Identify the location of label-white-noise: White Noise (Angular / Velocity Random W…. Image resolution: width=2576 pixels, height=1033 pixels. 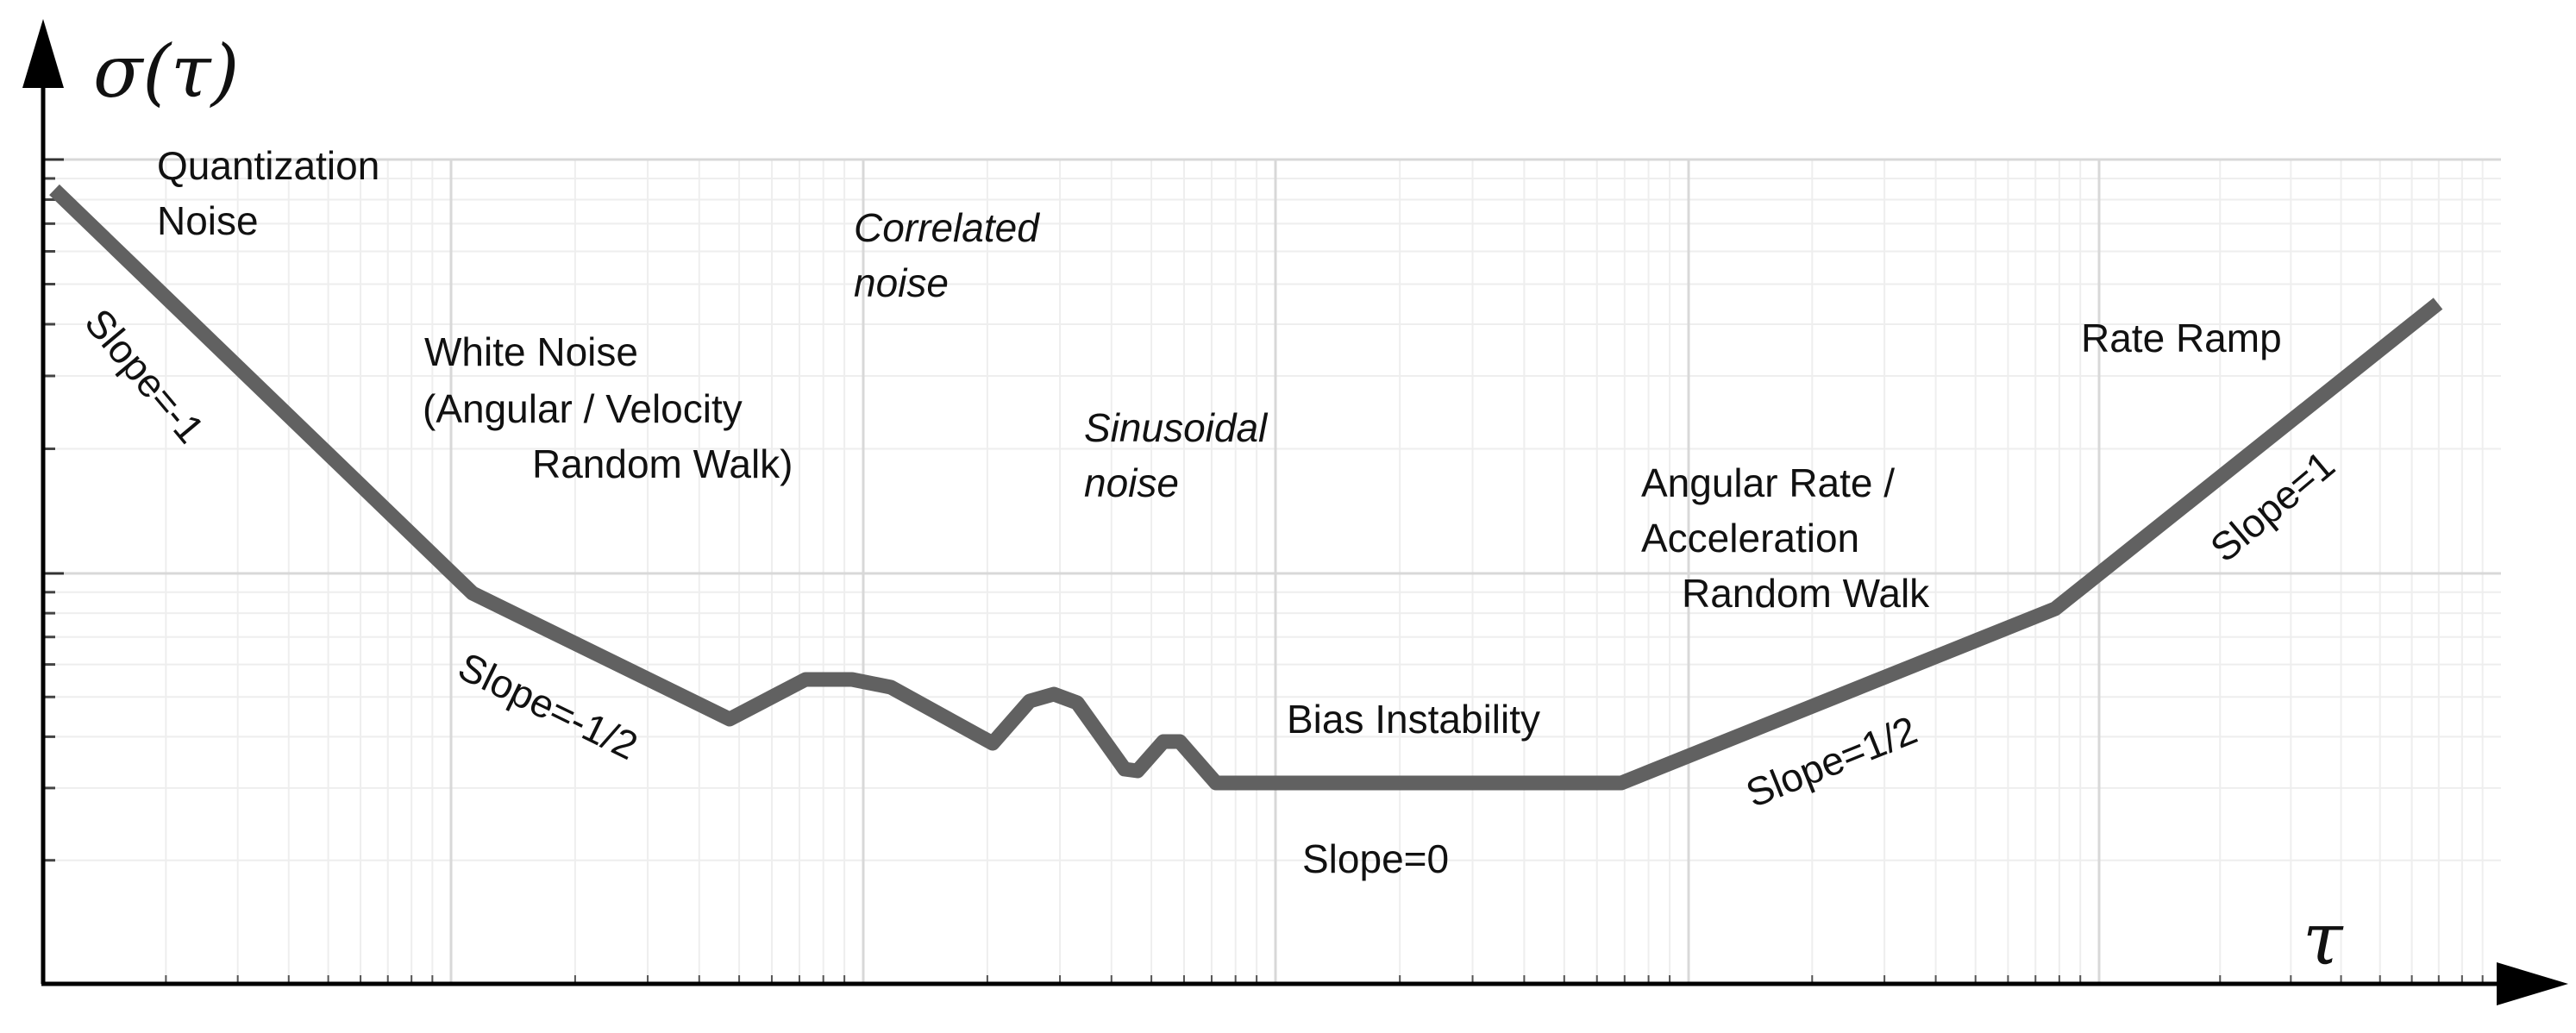
(608, 408).